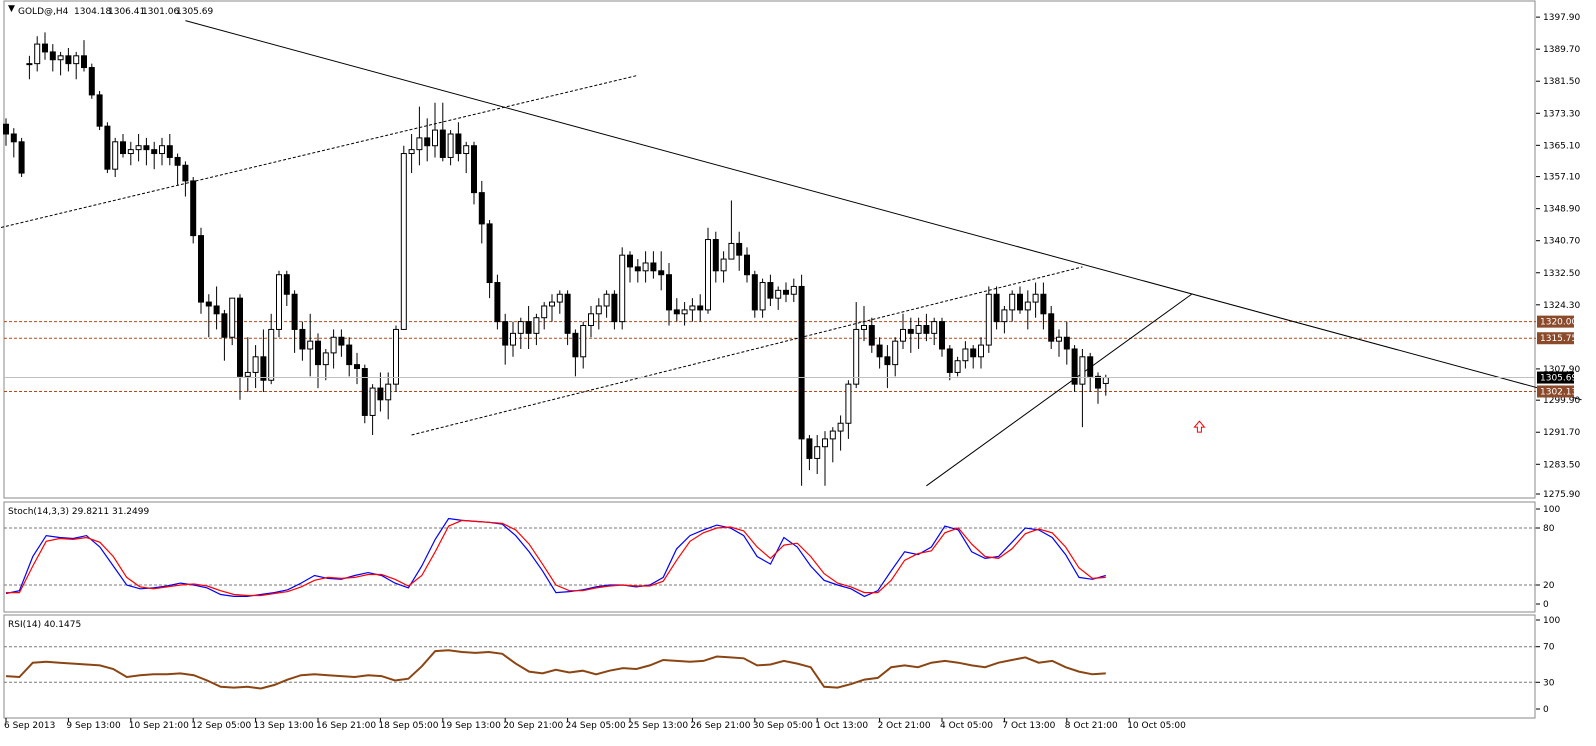  Describe the element at coordinates (769, 666) in the screenshot. I see `rsi-panel` at that location.